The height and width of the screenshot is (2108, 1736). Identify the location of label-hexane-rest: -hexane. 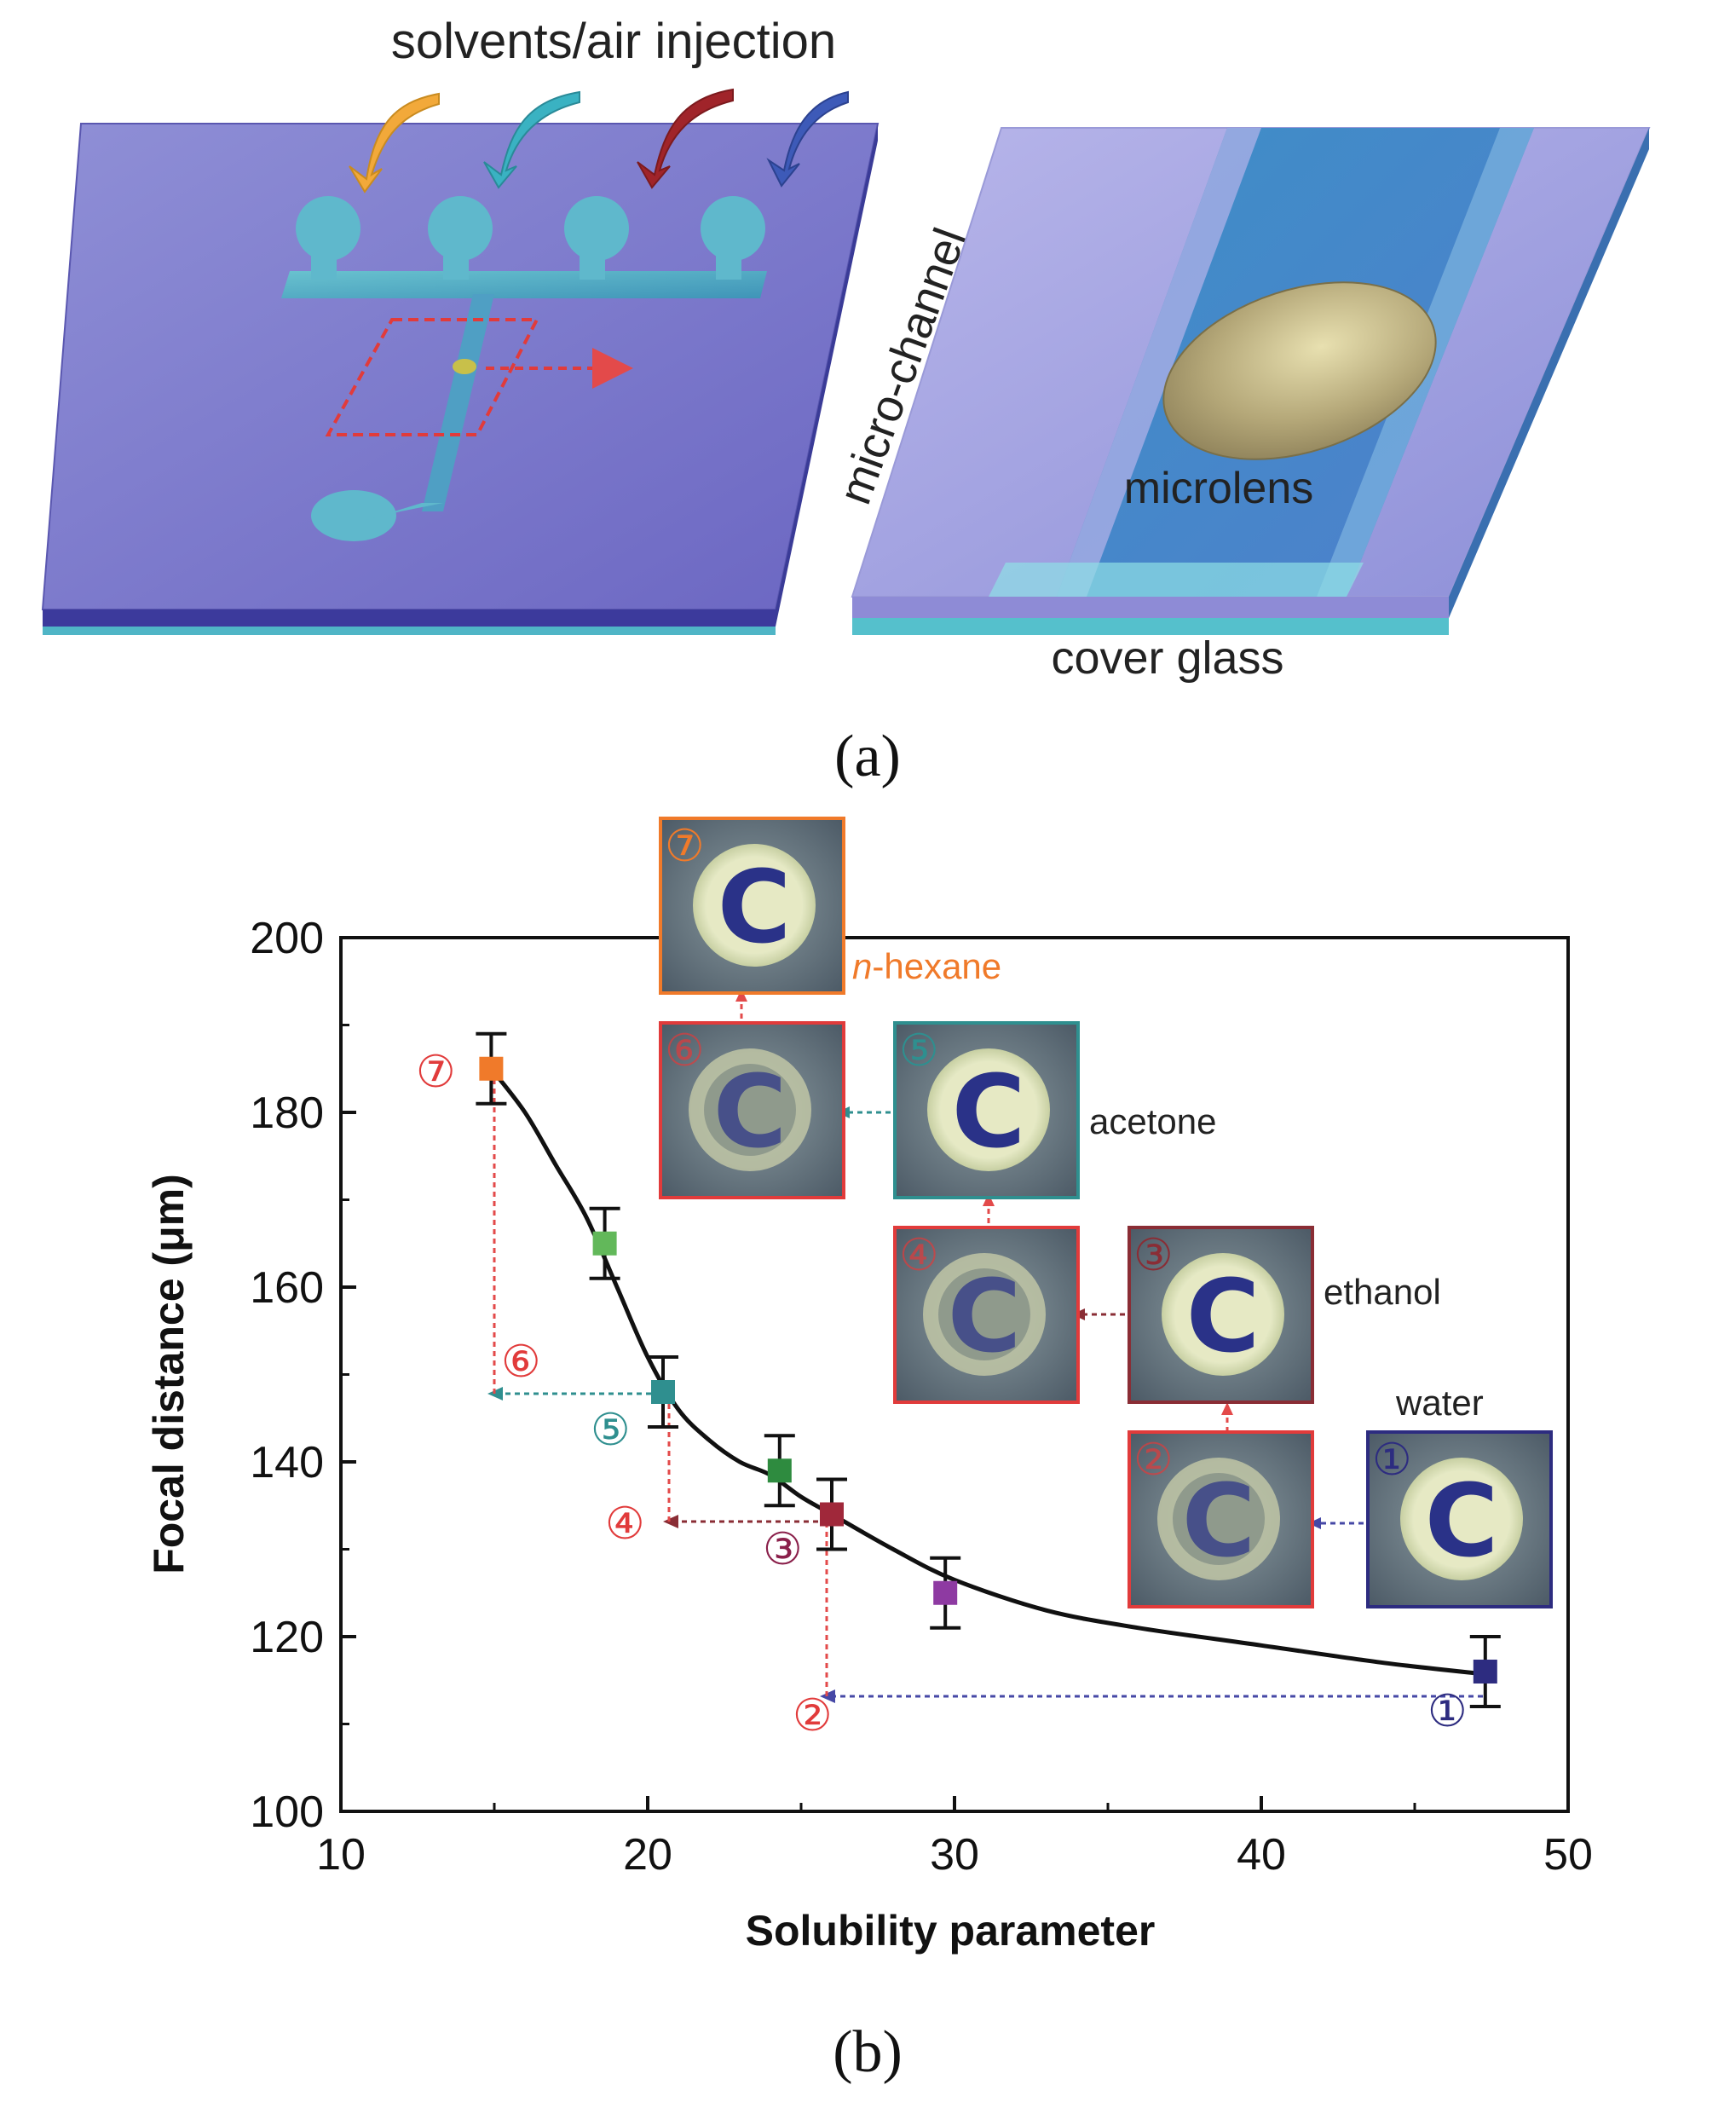
(936, 966).